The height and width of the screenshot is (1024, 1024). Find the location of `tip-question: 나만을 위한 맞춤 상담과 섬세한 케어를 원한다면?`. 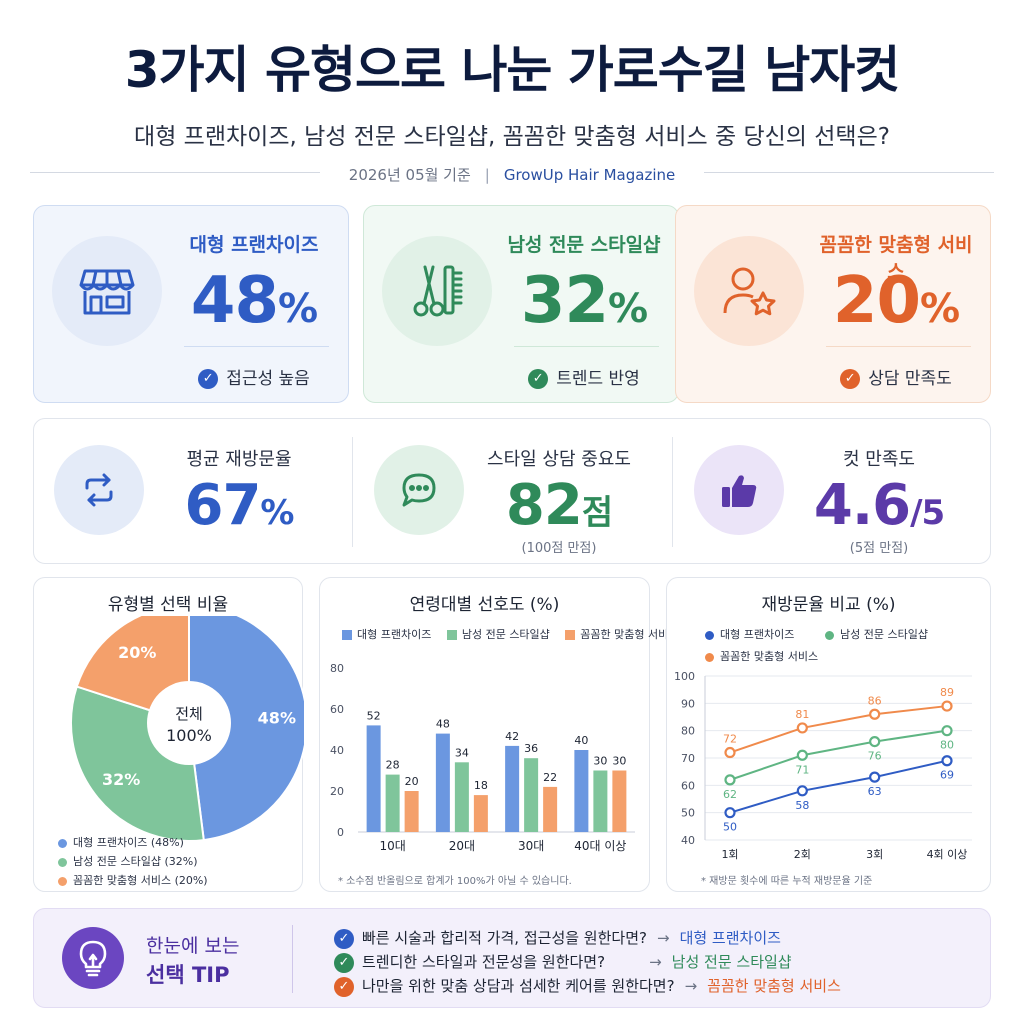

tip-question: 나만을 위한 맞춤 상담과 섬세한 케어를 원한다면? is located at coordinates (518, 986).